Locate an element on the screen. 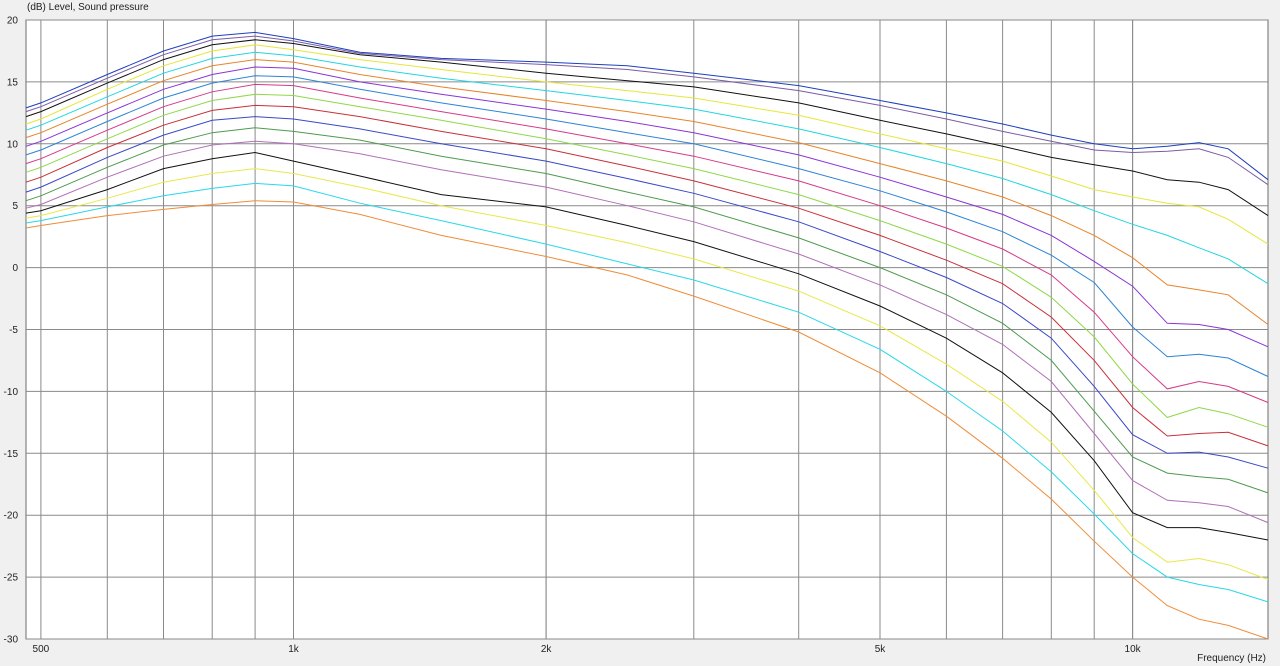 Image resolution: width=1280 pixels, height=666 pixels. y-tick-label: -20 is located at coordinates (11, 516).